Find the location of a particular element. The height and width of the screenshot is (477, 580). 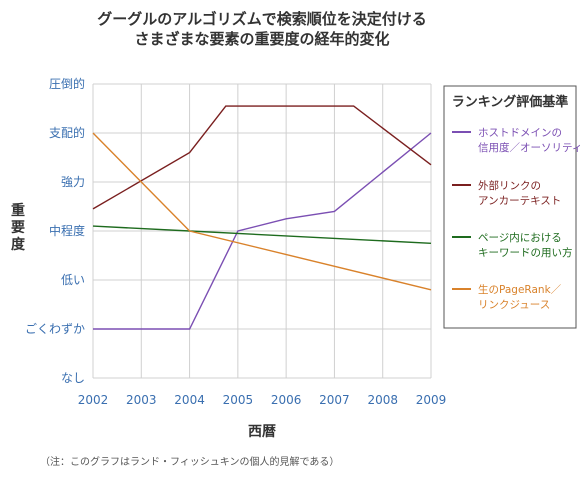

chart-title-line-2: さまざまな要素の重要度の経年的変化 is located at coordinates (261, 39).